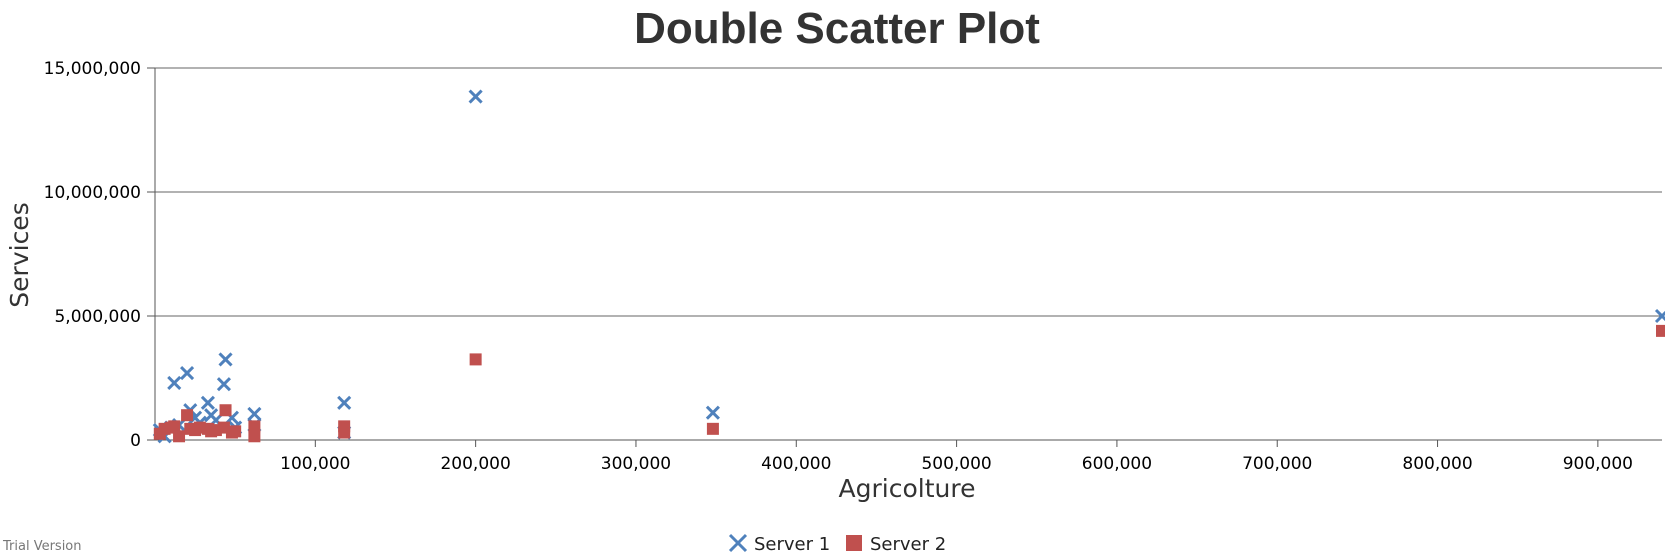 This screenshot has width=1665, height=555. I want to click on legend-marker-square-icon, so click(854, 543).